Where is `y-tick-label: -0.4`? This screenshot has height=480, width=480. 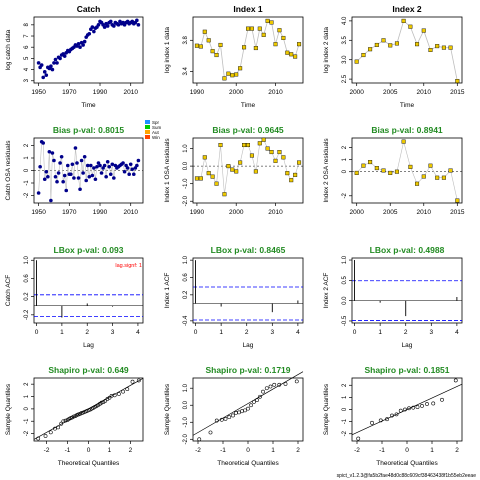
y-tick-label: -0.4 is located at coordinates (186, 320).